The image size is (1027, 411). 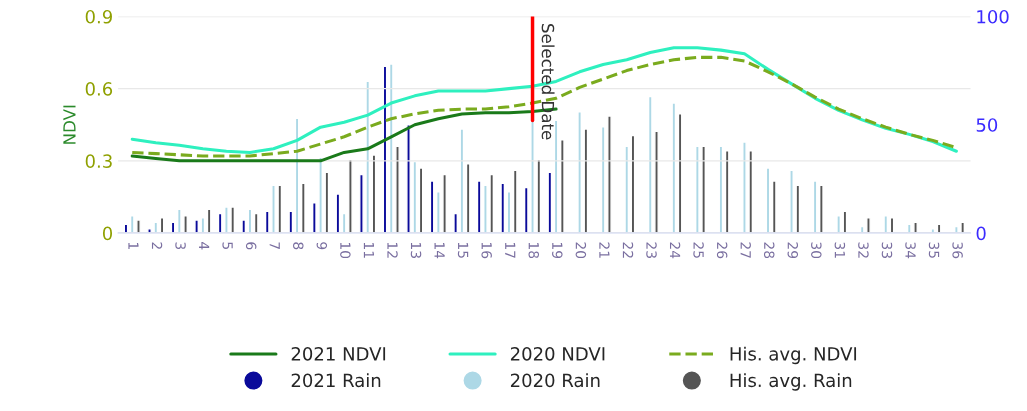 I want to click on x-tick-label: 34, so click(x=910, y=250).